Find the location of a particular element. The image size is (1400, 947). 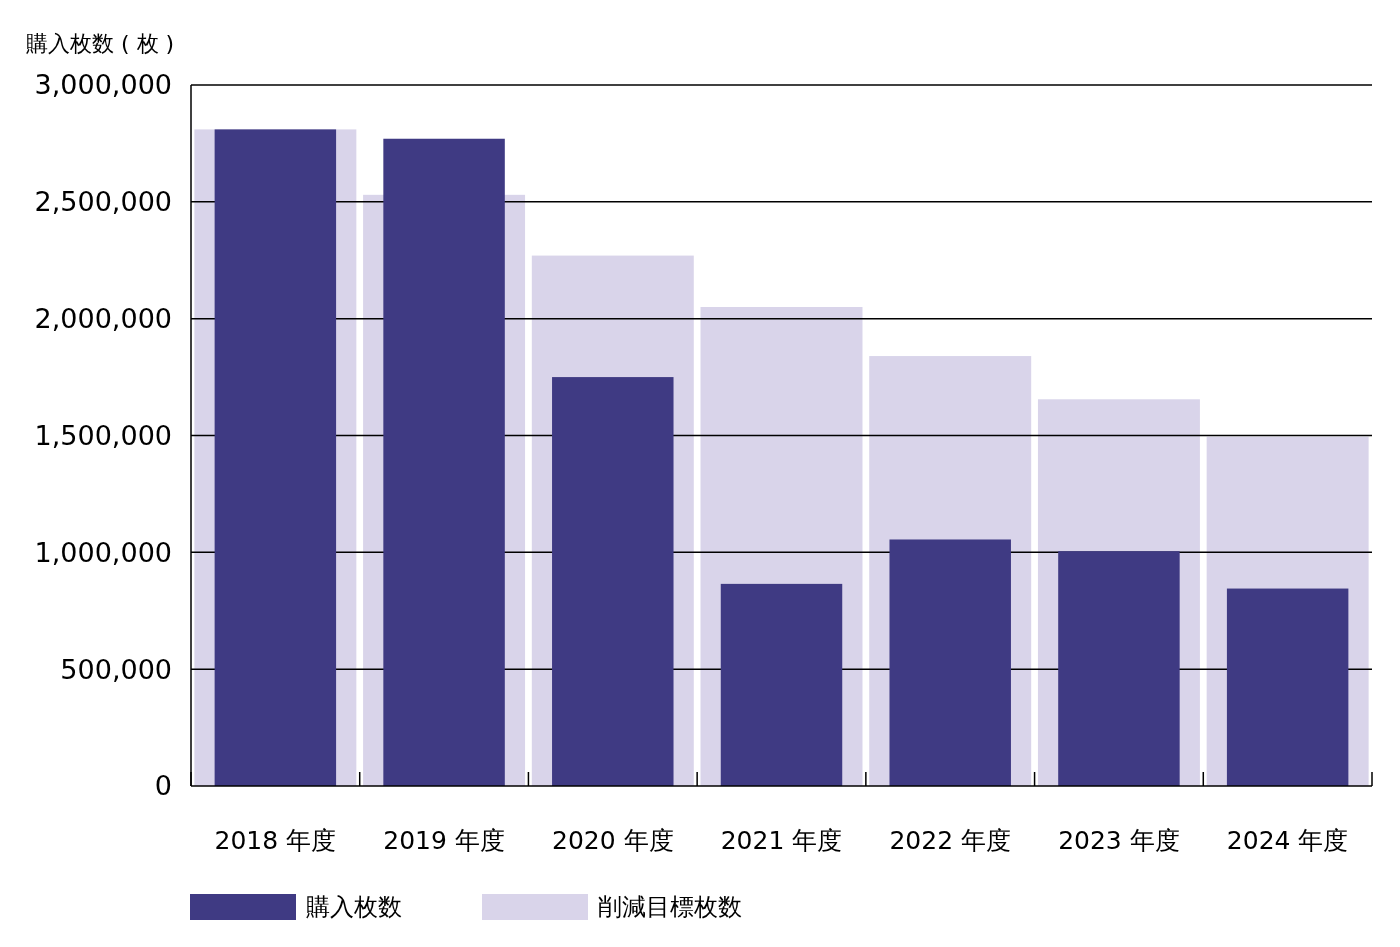

y-tick-label: 1,500,000 is located at coordinates (103, 435).